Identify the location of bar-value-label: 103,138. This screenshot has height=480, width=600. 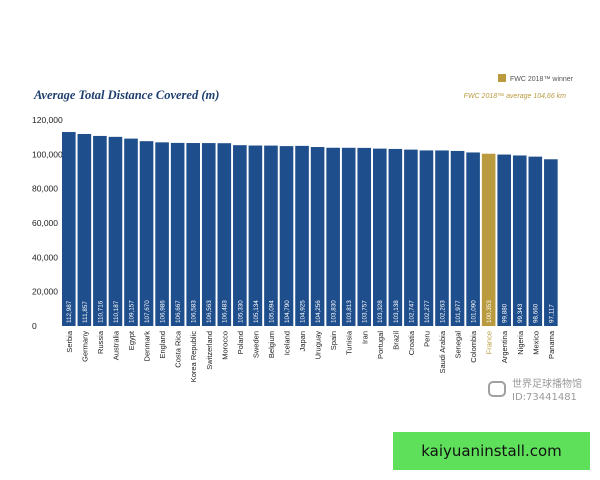
(396, 311).